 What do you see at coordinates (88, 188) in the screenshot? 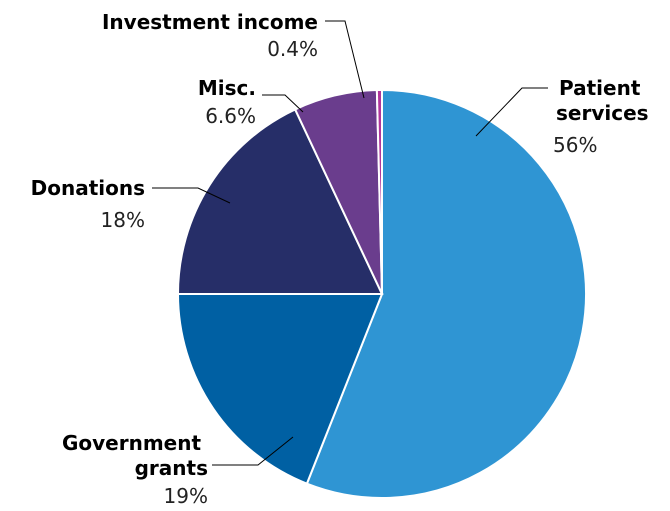
I see `slice-label-donations: Donations` at bounding box center [88, 188].